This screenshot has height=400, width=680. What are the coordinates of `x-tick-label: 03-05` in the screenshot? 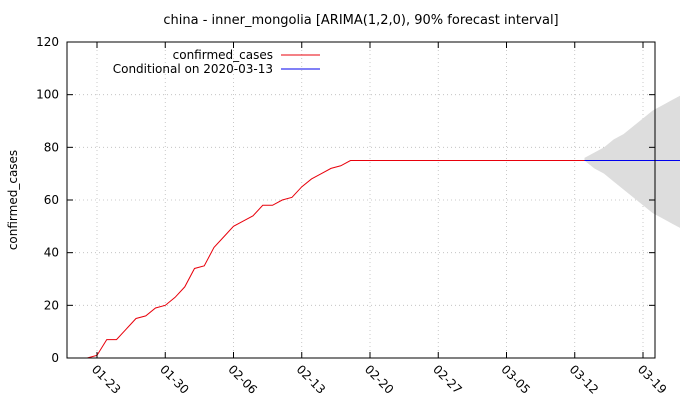 It's located at (515, 379).